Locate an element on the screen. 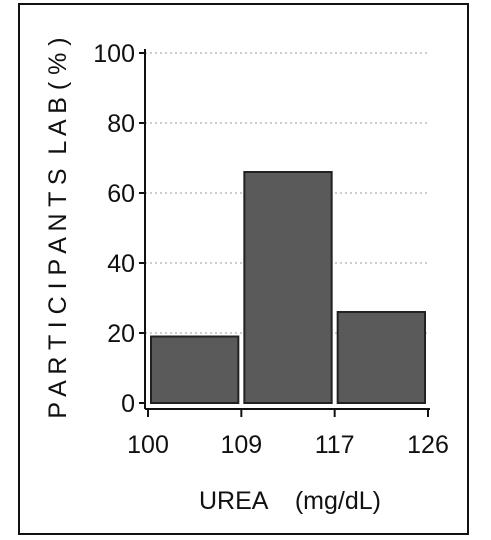 The height and width of the screenshot is (540, 491). y-ticks: 0 20 40 60 80 100 is located at coordinates (119, 229).